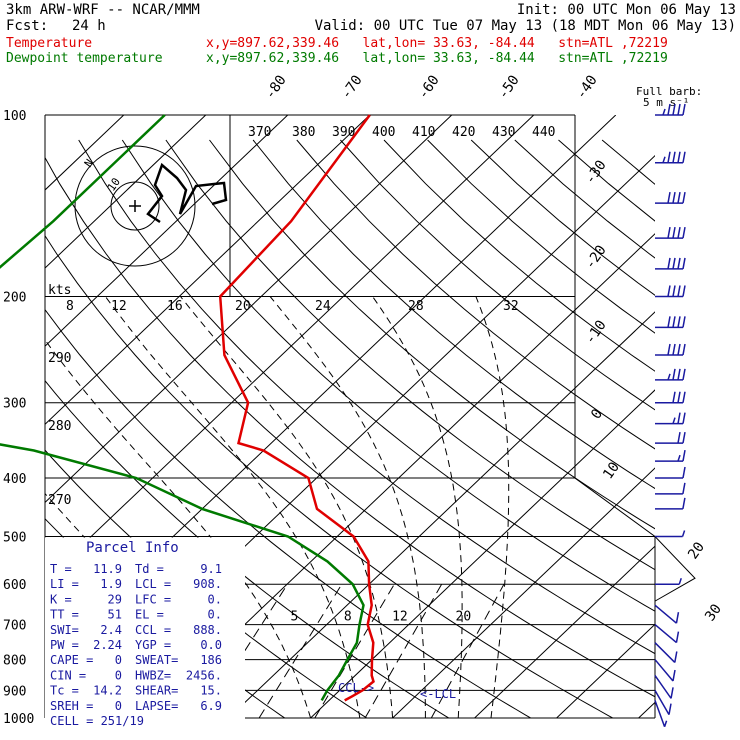  I want to click on mixing-ratio-line, so click(244, 651).